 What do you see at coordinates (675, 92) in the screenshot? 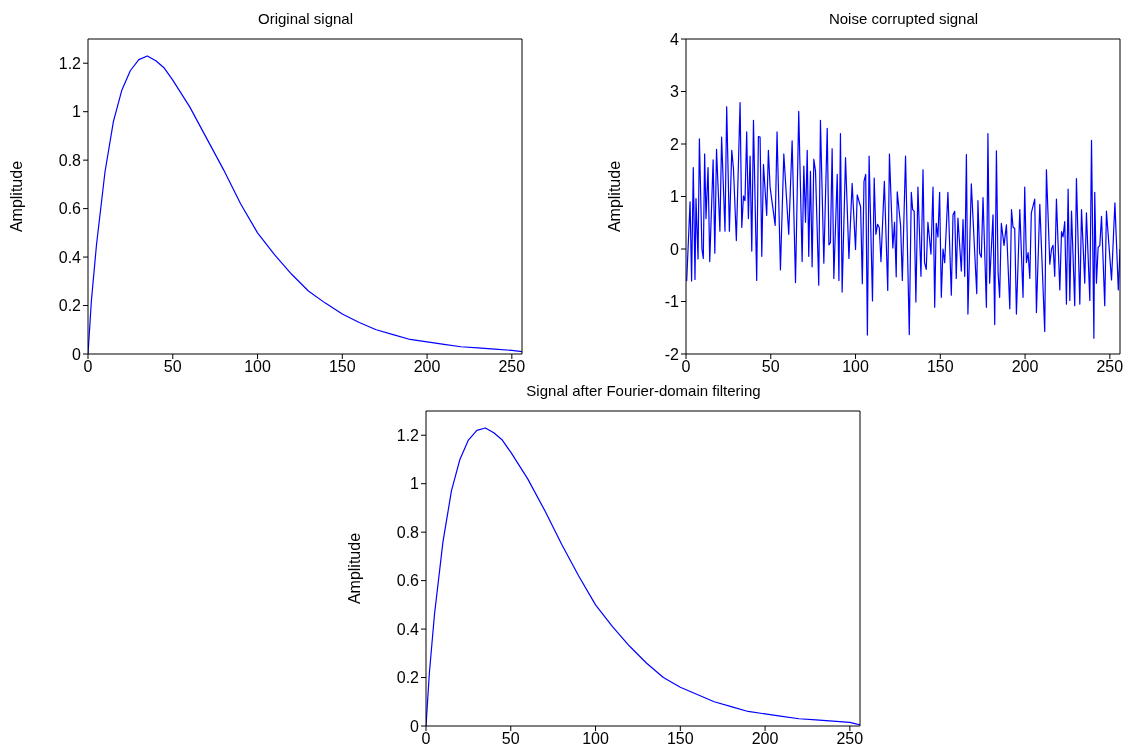
I see `y-tick-label: 3` at bounding box center [675, 92].